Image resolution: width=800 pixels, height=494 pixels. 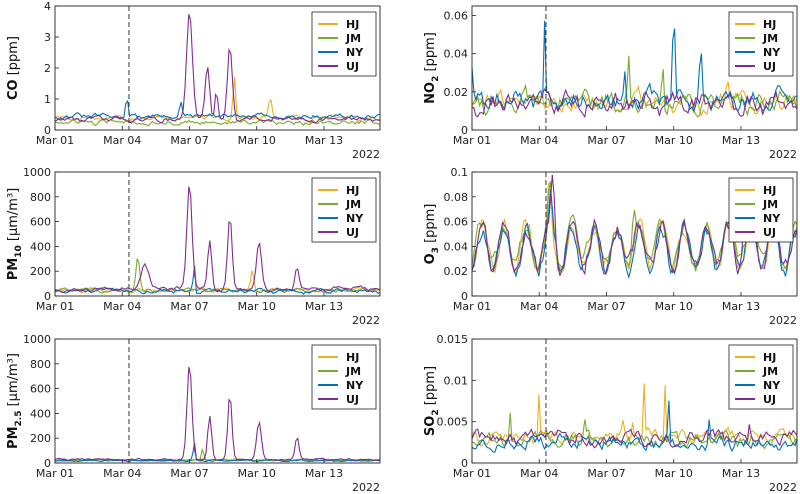 What do you see at coordinates (47, 6) in the screenshot?
I see `y-tick-label: 4` at bounding box center [47, 6].